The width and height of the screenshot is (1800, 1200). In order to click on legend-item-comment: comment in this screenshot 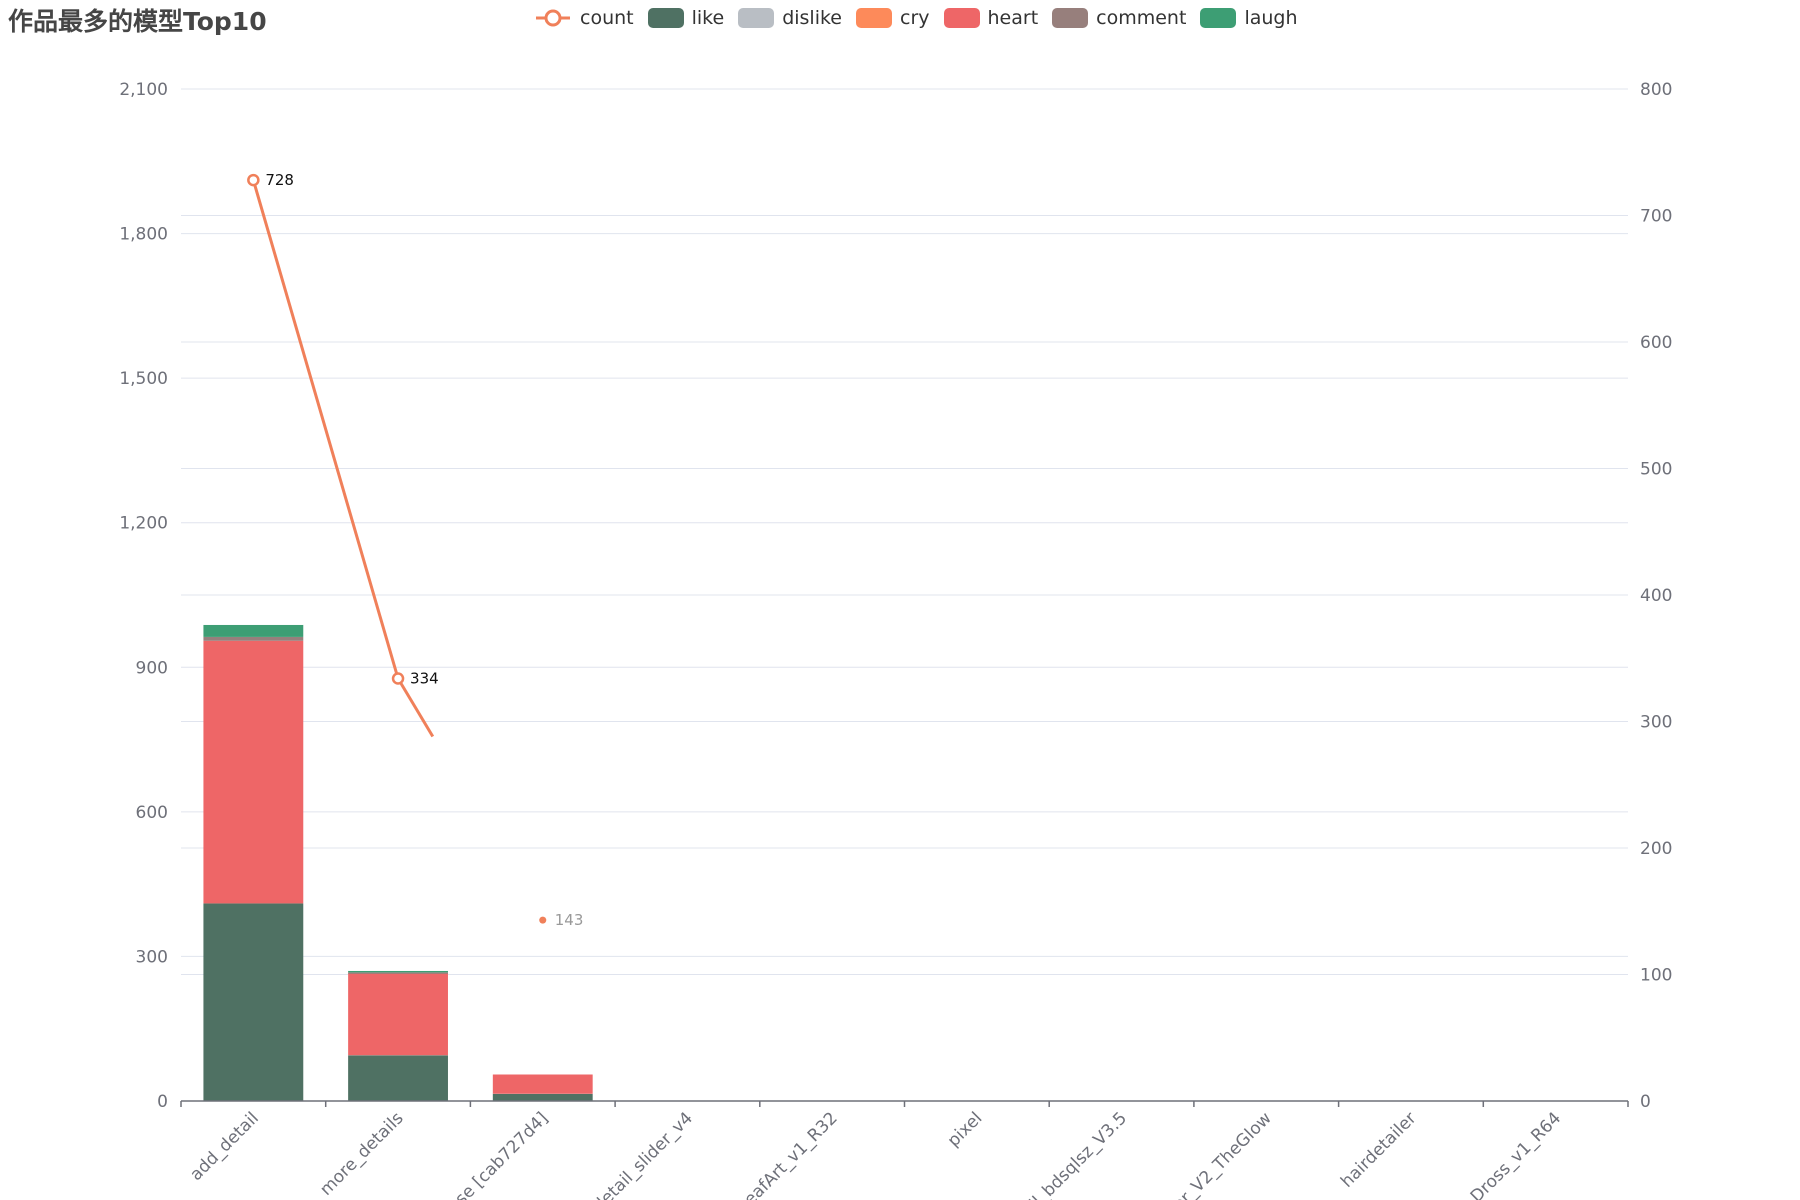, I will do `click(1119, 18)`.